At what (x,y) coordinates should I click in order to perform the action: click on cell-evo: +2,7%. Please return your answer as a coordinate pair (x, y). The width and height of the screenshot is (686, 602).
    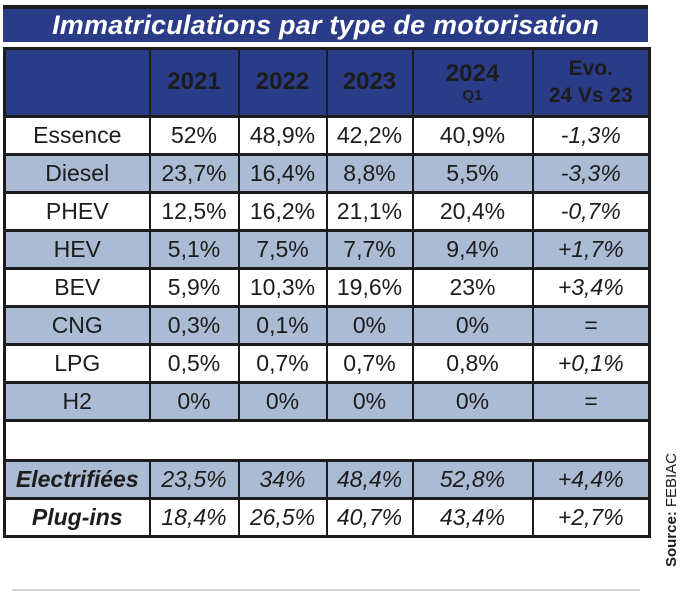
    Looking at the image, I should click on (591, 517).